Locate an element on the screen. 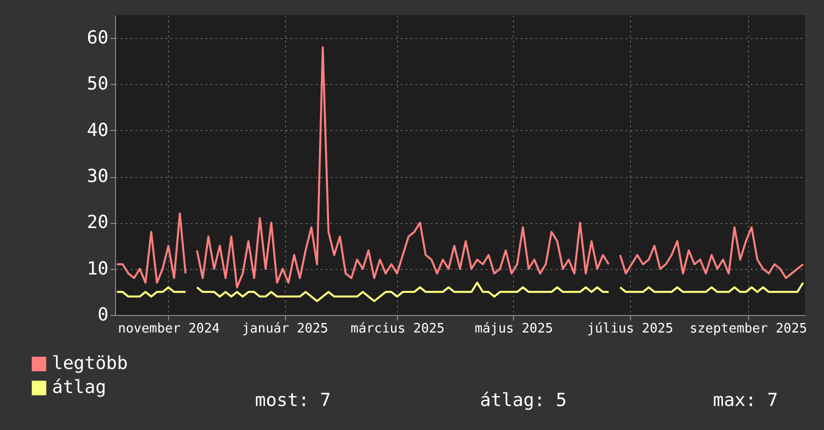 This screenshot has width=824, height=430. x-tick-label: január 2025 is located at coordinates (285, 329).